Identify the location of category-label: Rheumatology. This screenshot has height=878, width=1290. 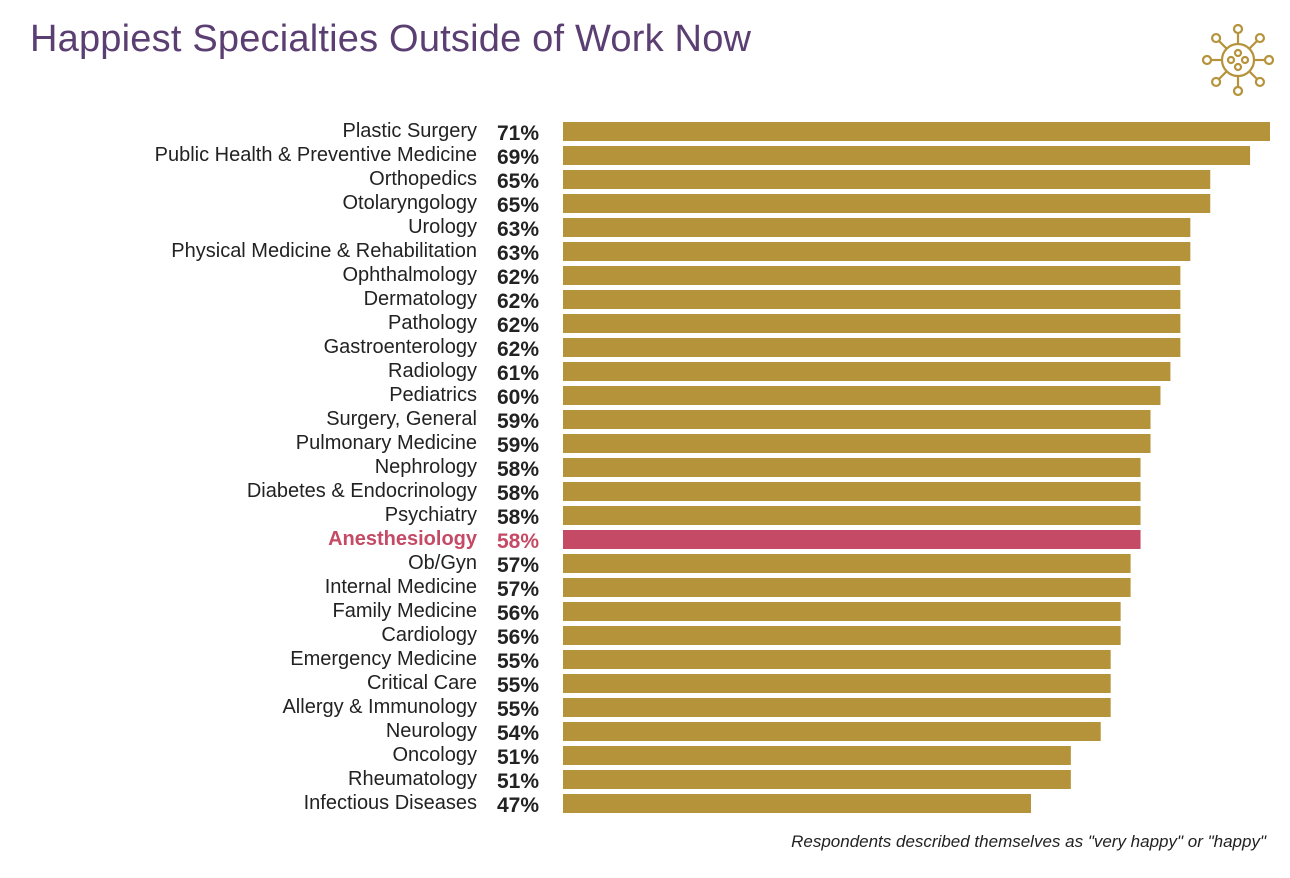
(412, 779).